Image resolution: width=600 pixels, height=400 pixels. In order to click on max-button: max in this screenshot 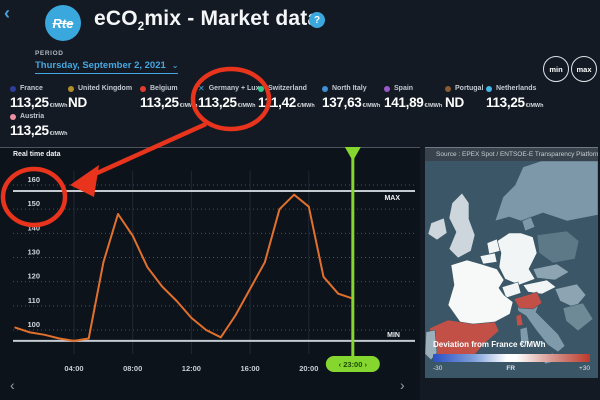, I will do `click(584, 69)`.